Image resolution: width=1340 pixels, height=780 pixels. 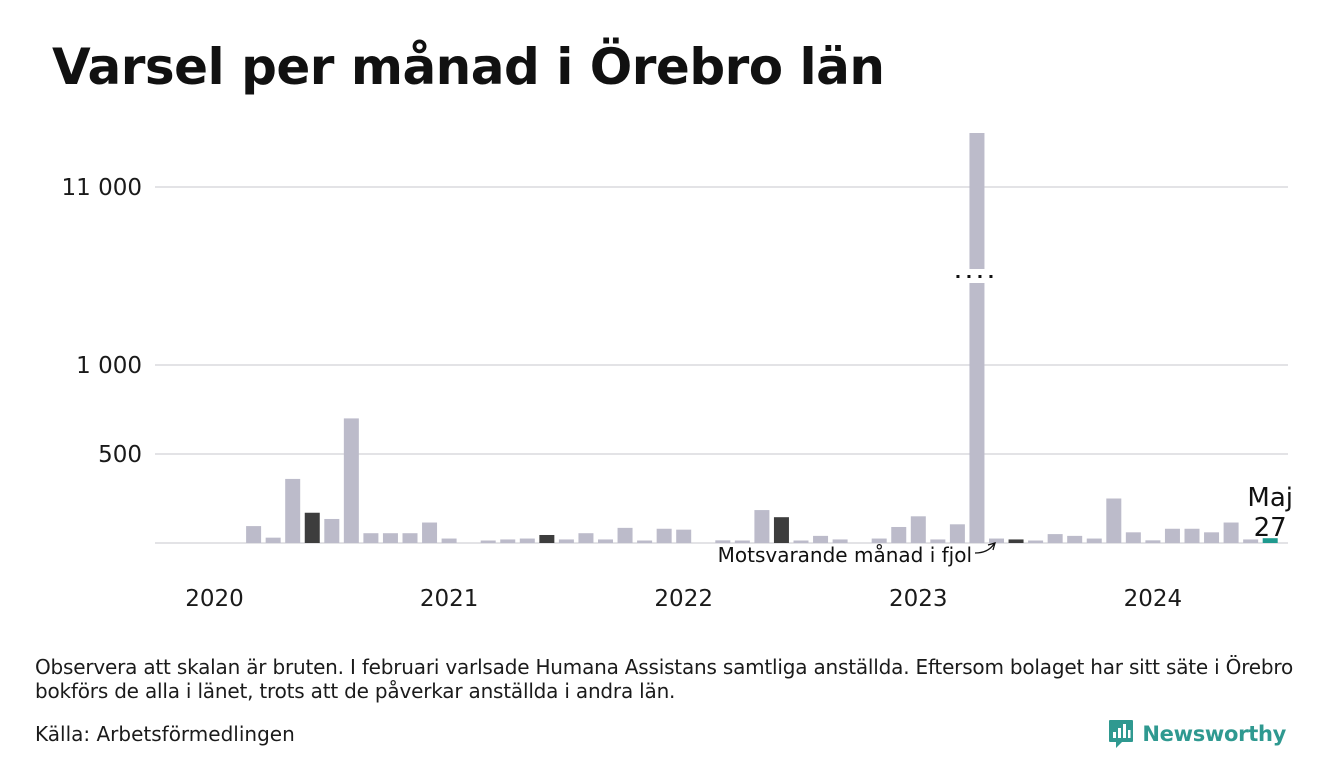 What do you see at coordinates (214, 599) in the screenshot?
I see `x-tick-label: 2020` at bounding box center [214, 599].